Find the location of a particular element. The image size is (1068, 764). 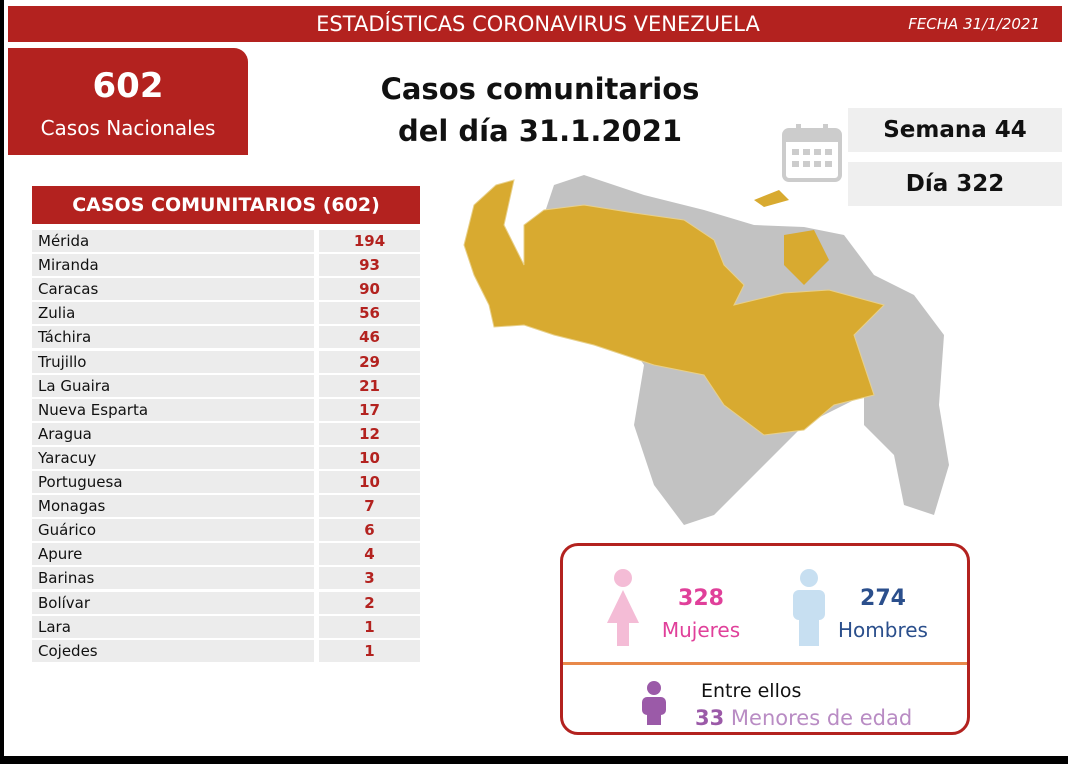

table-row: Trujillo 29 is located at coordinates (226, 361).